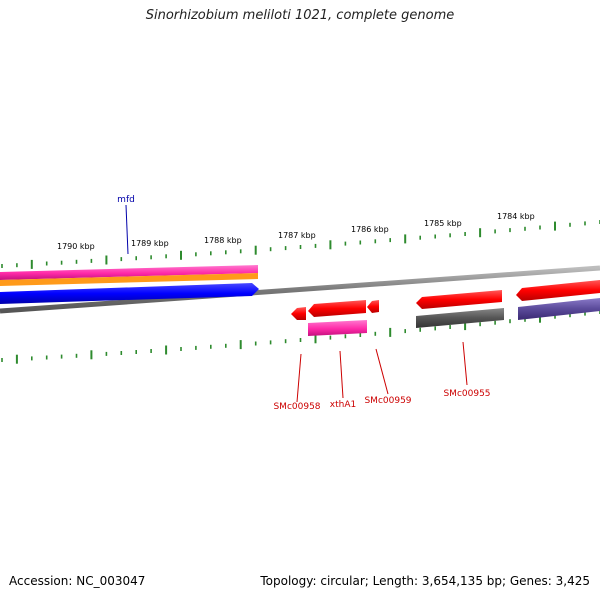  Describe the element at coordinates (373, 306) in the screenshot. I see `gene-arrow-smc00959` at that location.